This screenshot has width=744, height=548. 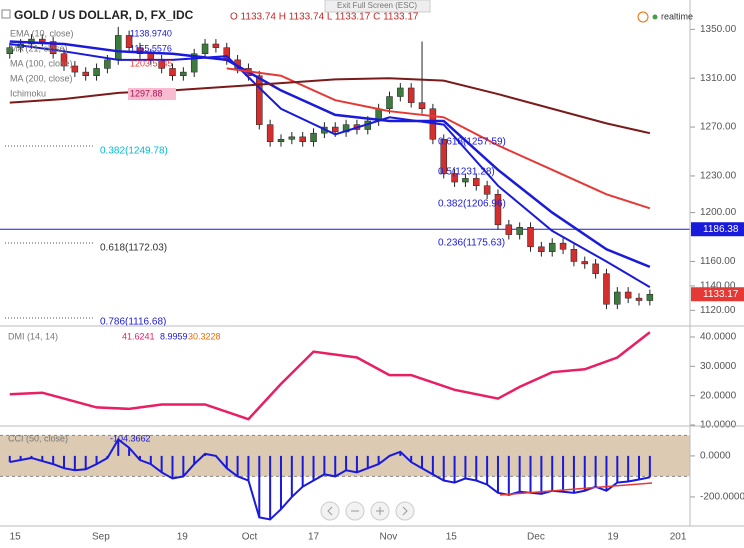 What do you see at coordinates (718, 286) in the screenshot?
I see `y-tick-label: 1140.00` at bounding box center [718, 286].